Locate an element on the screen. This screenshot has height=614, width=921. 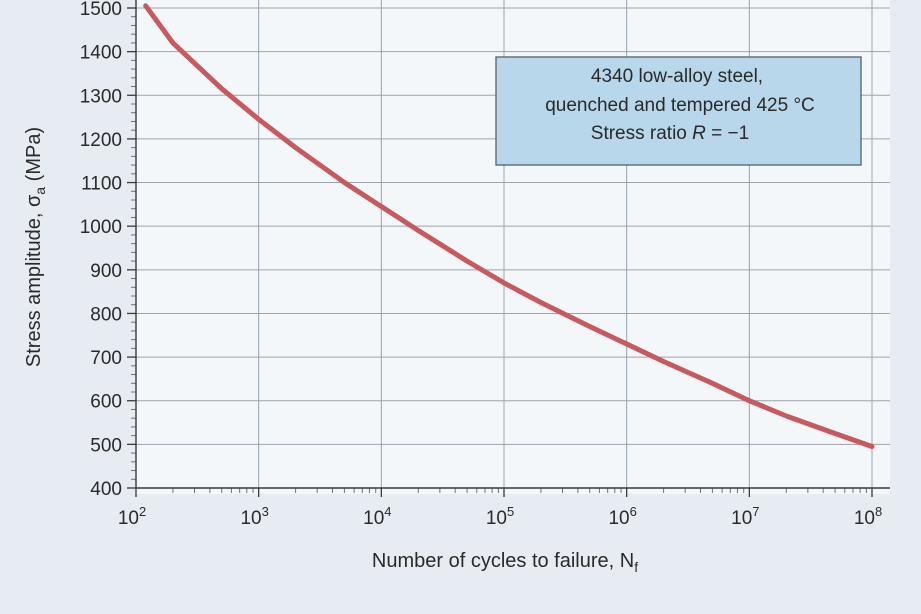
y-tick-label: 800 is located at coordinates (106, 314).